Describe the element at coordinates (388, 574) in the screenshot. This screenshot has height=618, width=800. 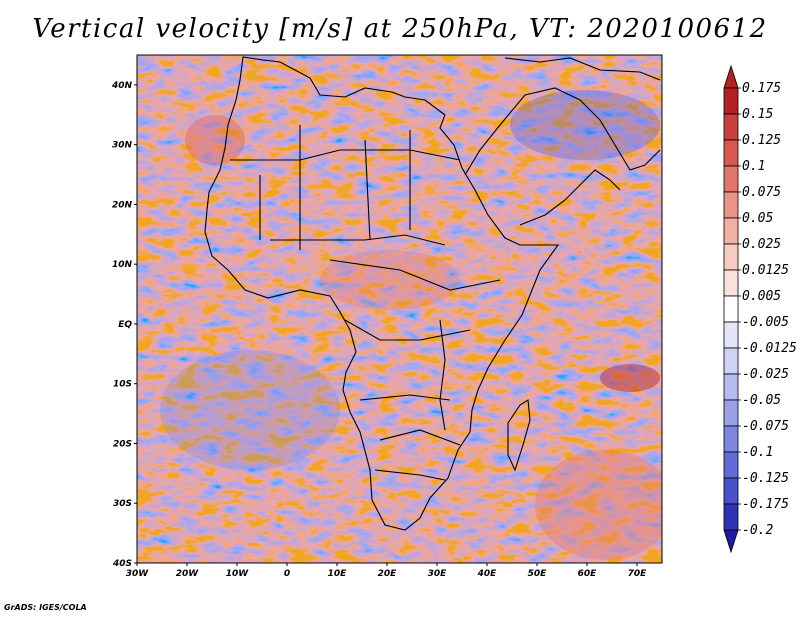
I see `lon-label: 20E` at that location.